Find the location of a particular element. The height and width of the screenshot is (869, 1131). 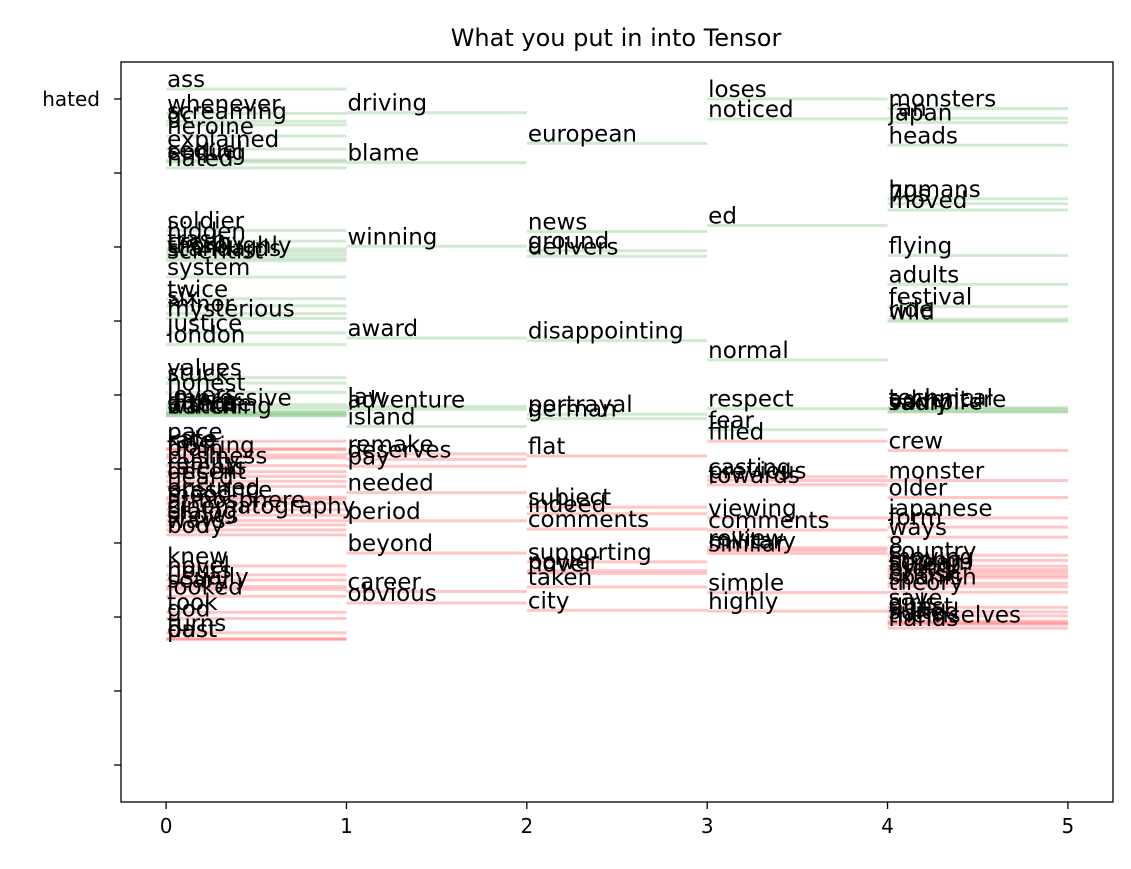

word-label-4-17: monster is located at coordinates (937, 471).